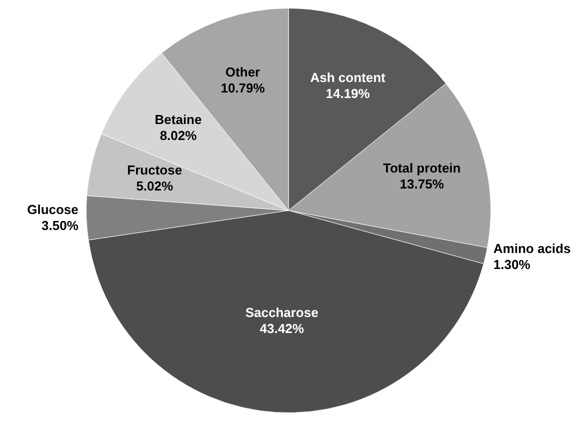  Describe the element at coordinates (532, 248) in the screenshot. I see `slice-label: Amino acids` at that location.